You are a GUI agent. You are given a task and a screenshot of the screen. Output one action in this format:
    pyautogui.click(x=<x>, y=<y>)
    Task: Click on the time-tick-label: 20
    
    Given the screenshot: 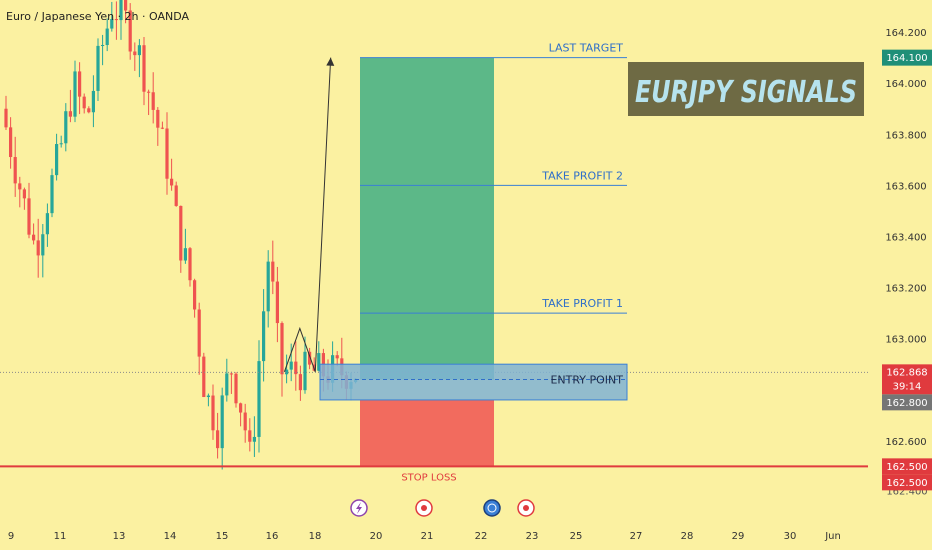 What is the action you would take?
    pyautogui.click(x=376, y=536)
    